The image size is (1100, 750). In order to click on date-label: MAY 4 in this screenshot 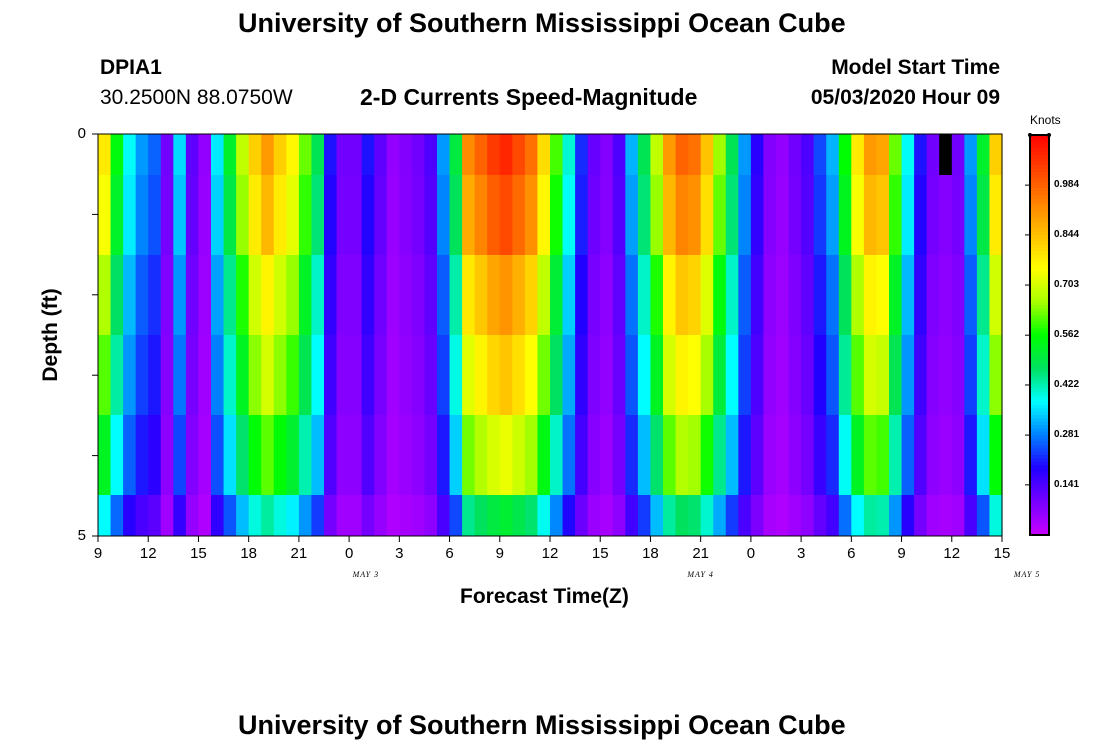, I will do `click(700, 574)`.